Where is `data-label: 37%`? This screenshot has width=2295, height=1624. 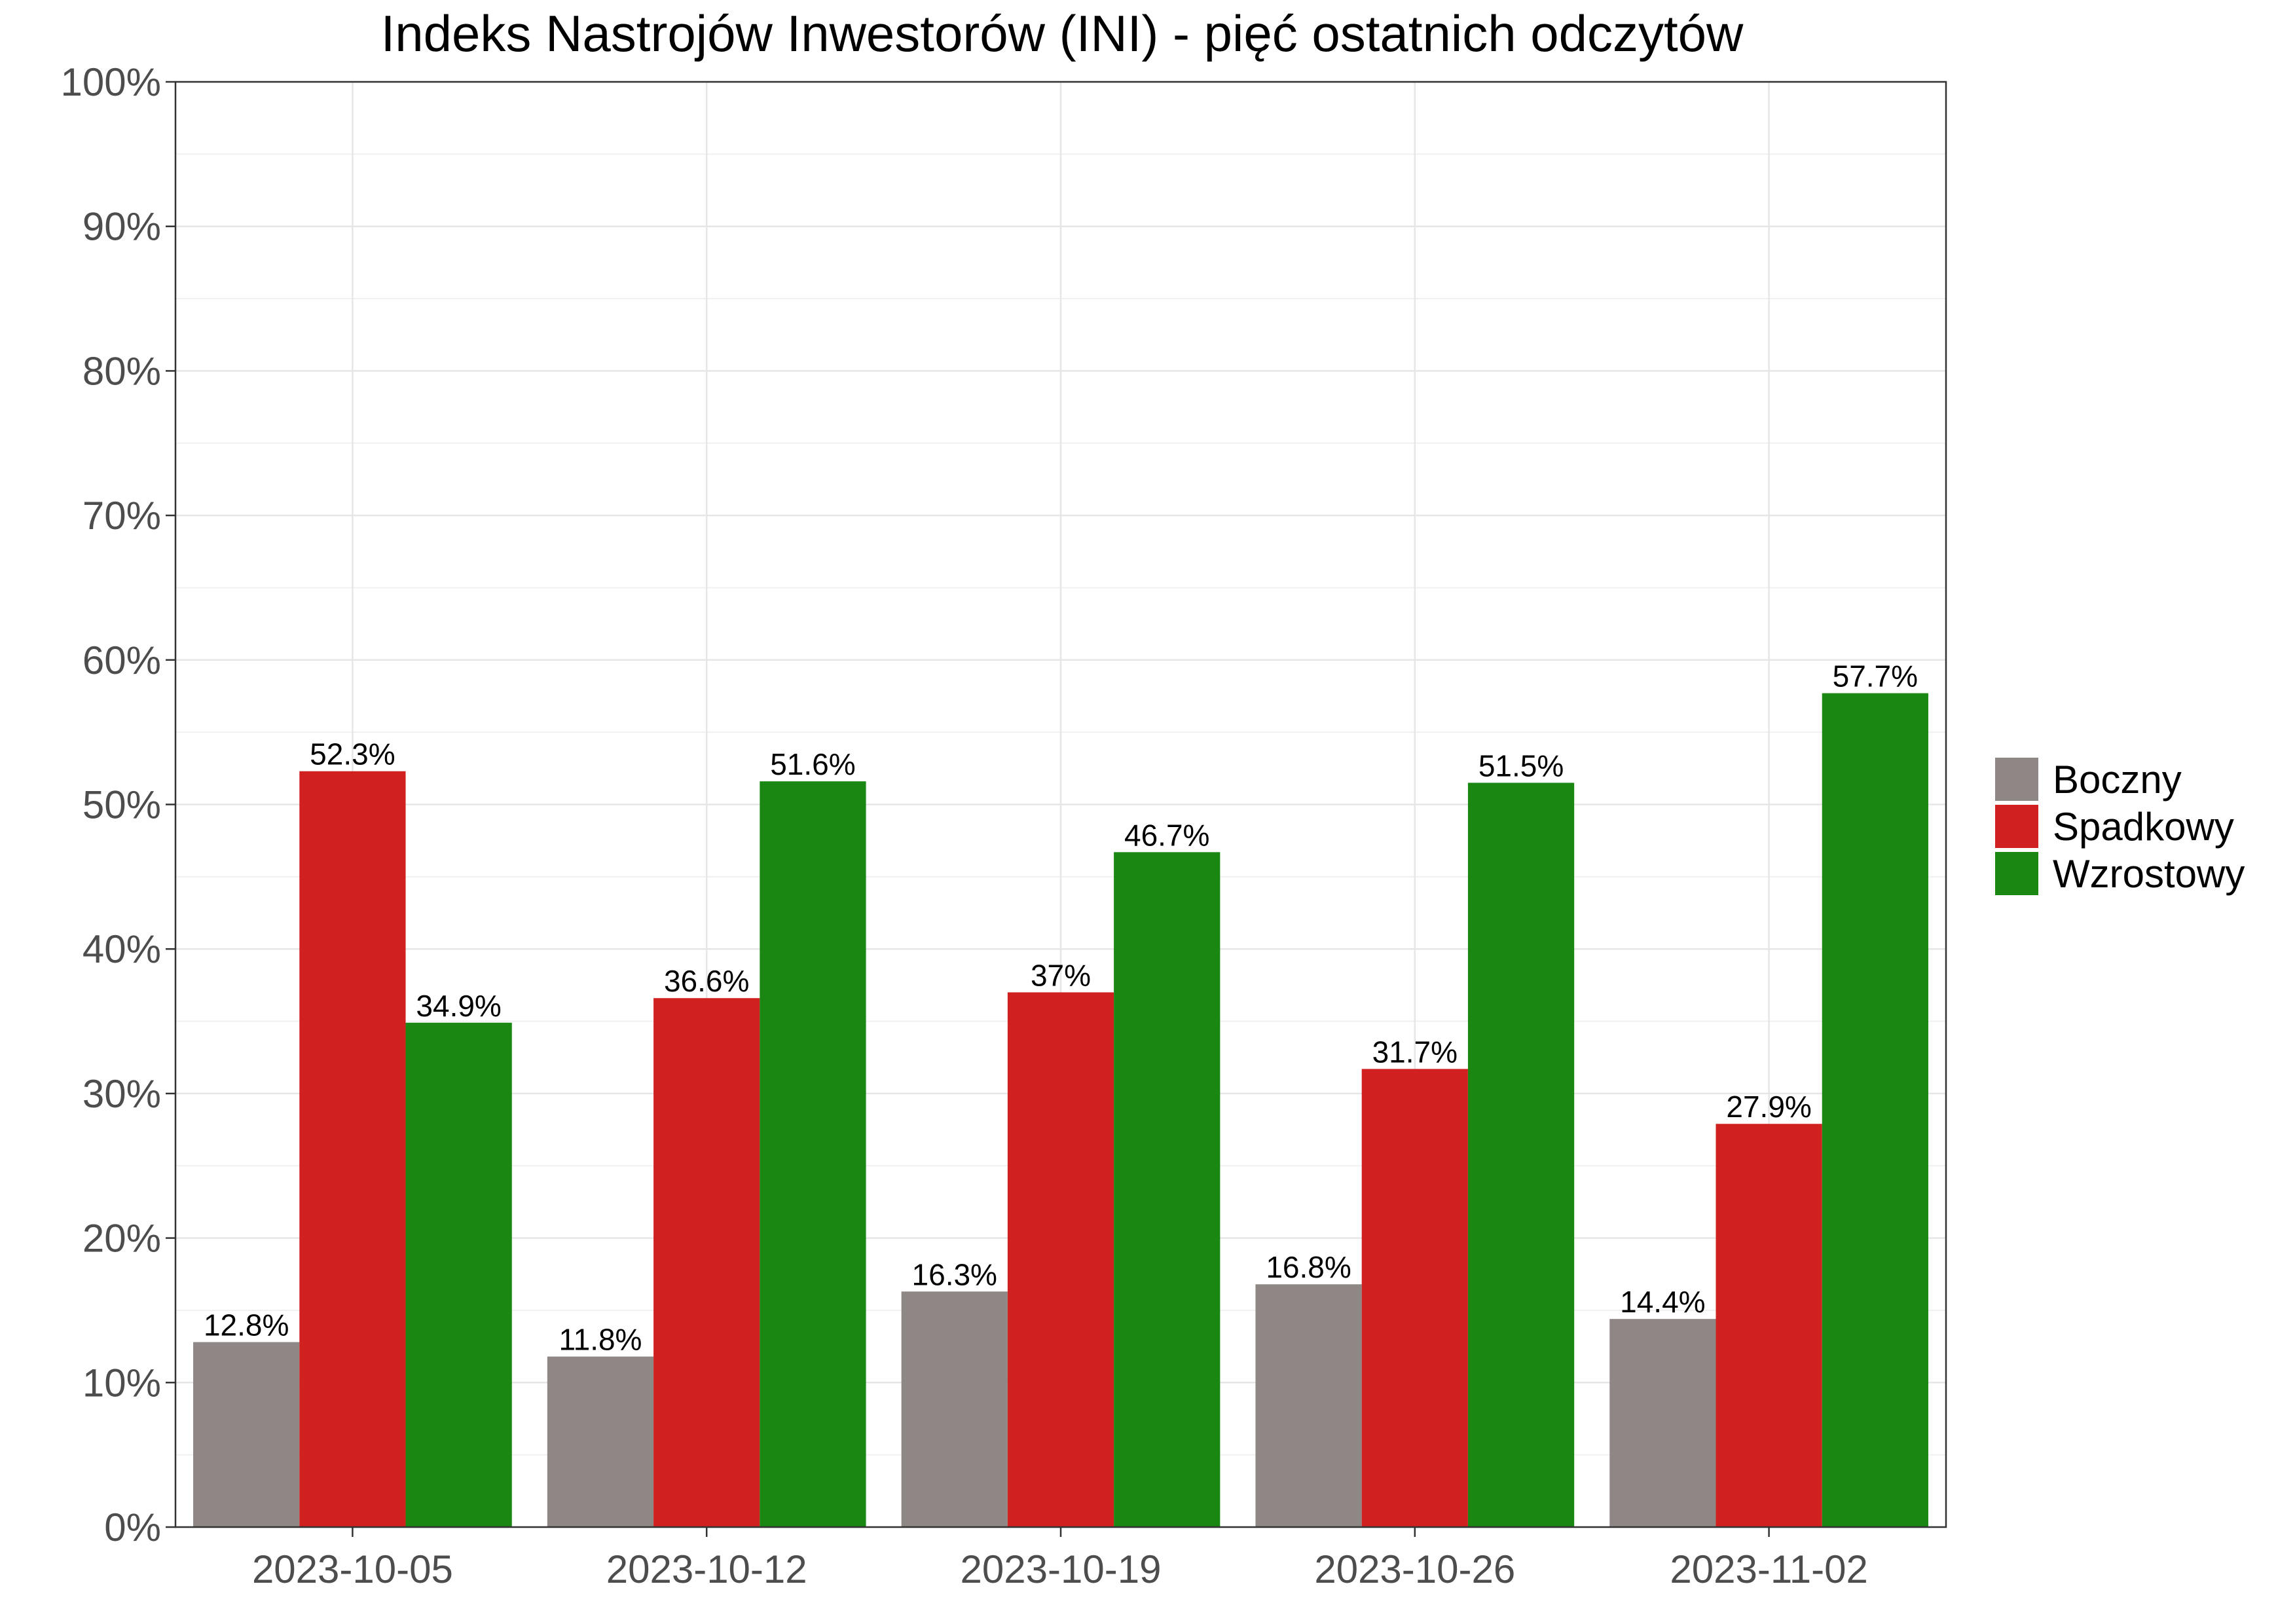 data-label: 37% is located at coordinates (1061, 975).